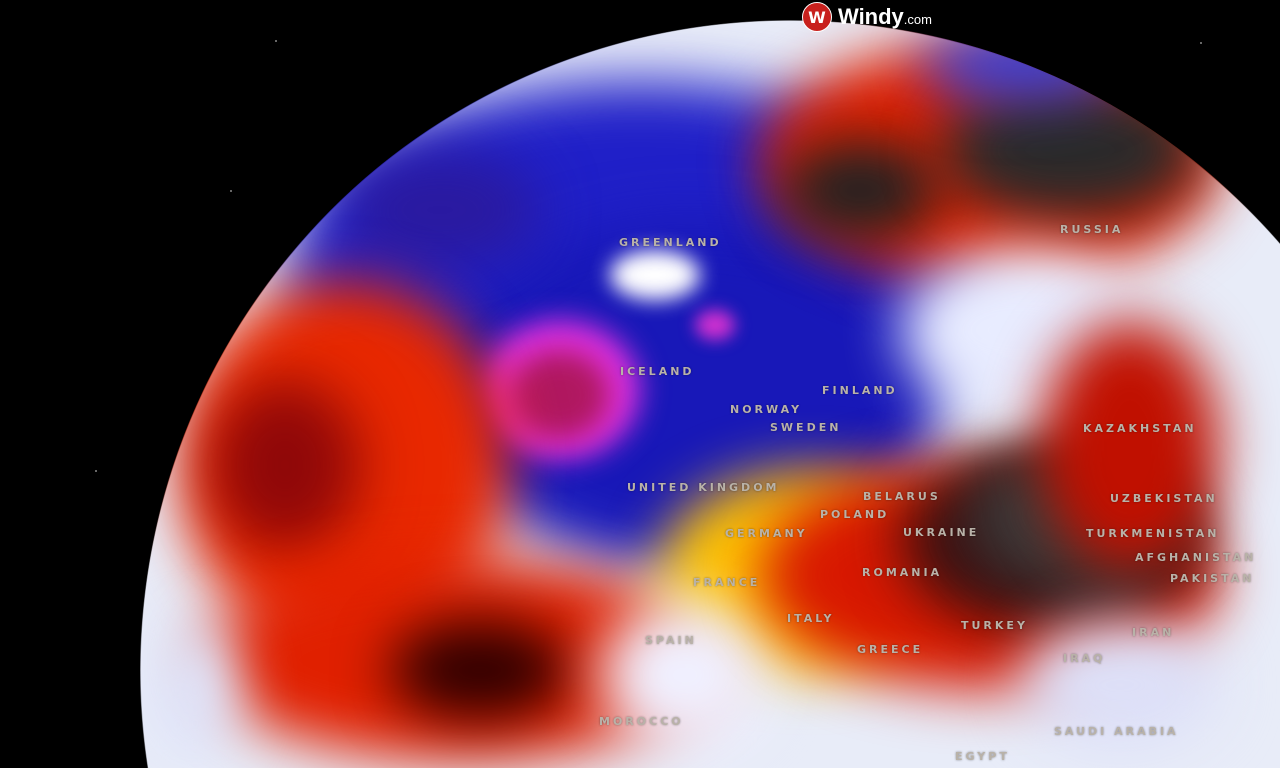 Image resolution: width=1280 pixels, height=768 pixels. I want to click on label-iran: IRAN, so click(1153, 632).